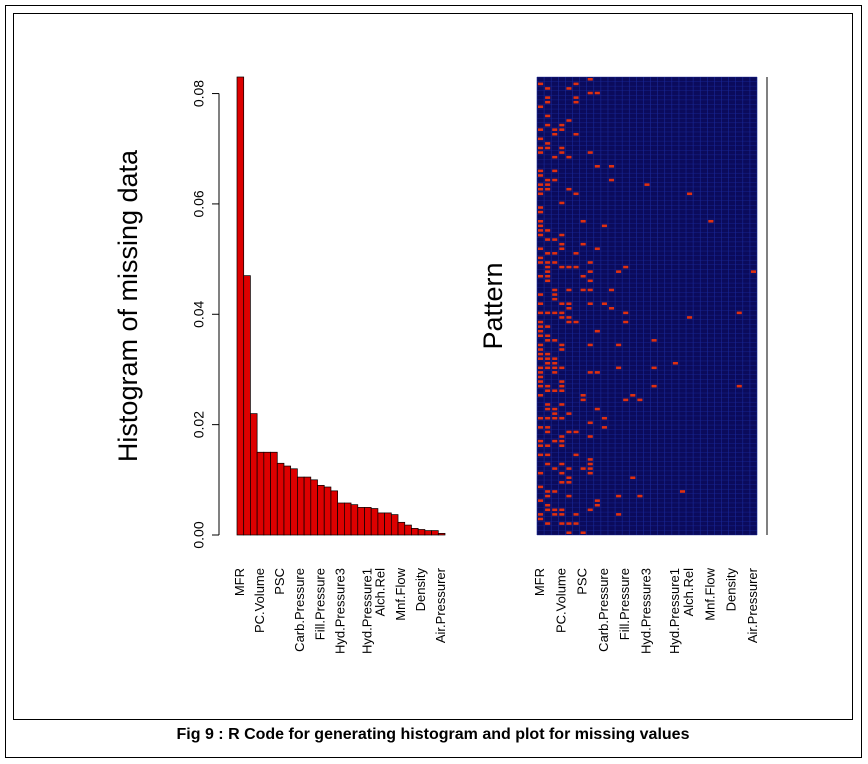 The image size is (868, 764). What do you see at coordinates (199, 93) in the screenshot?
I see `y-tick-label: 0.08` at bounding box center [199, 93].